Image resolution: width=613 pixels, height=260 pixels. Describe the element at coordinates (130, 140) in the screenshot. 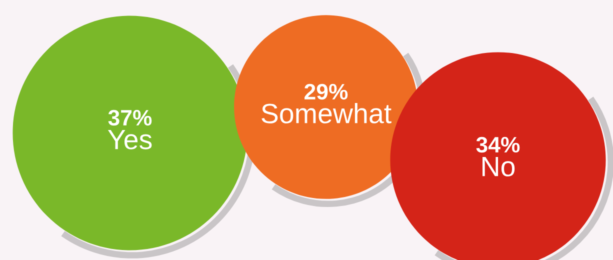

I see `category-label: Yes` at that location.